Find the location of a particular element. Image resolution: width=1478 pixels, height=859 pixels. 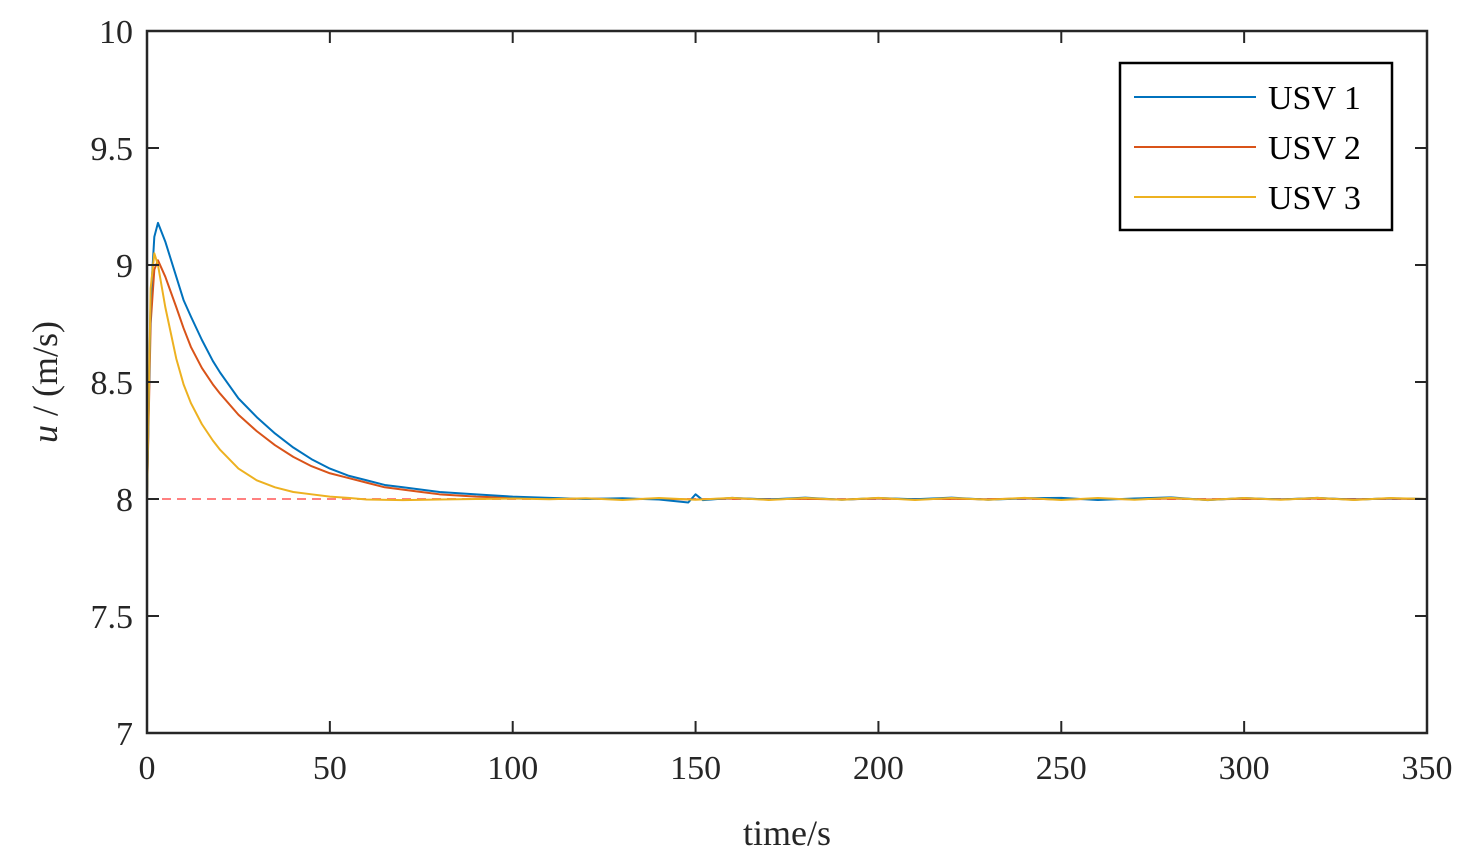

y-axis-label-unit: / (m/s) is located at coordinates (45, 373).